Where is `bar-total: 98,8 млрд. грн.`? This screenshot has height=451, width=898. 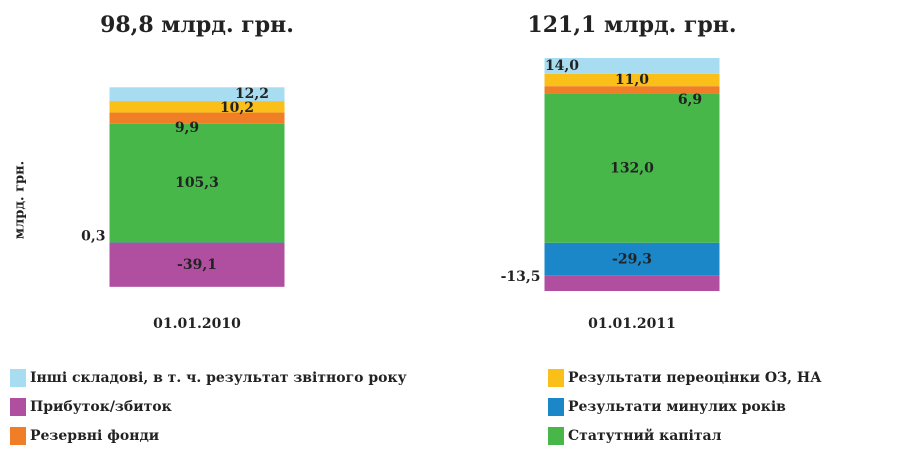
bar-total: 98,8 млрд. грн. is located at coordinates (197, 25).